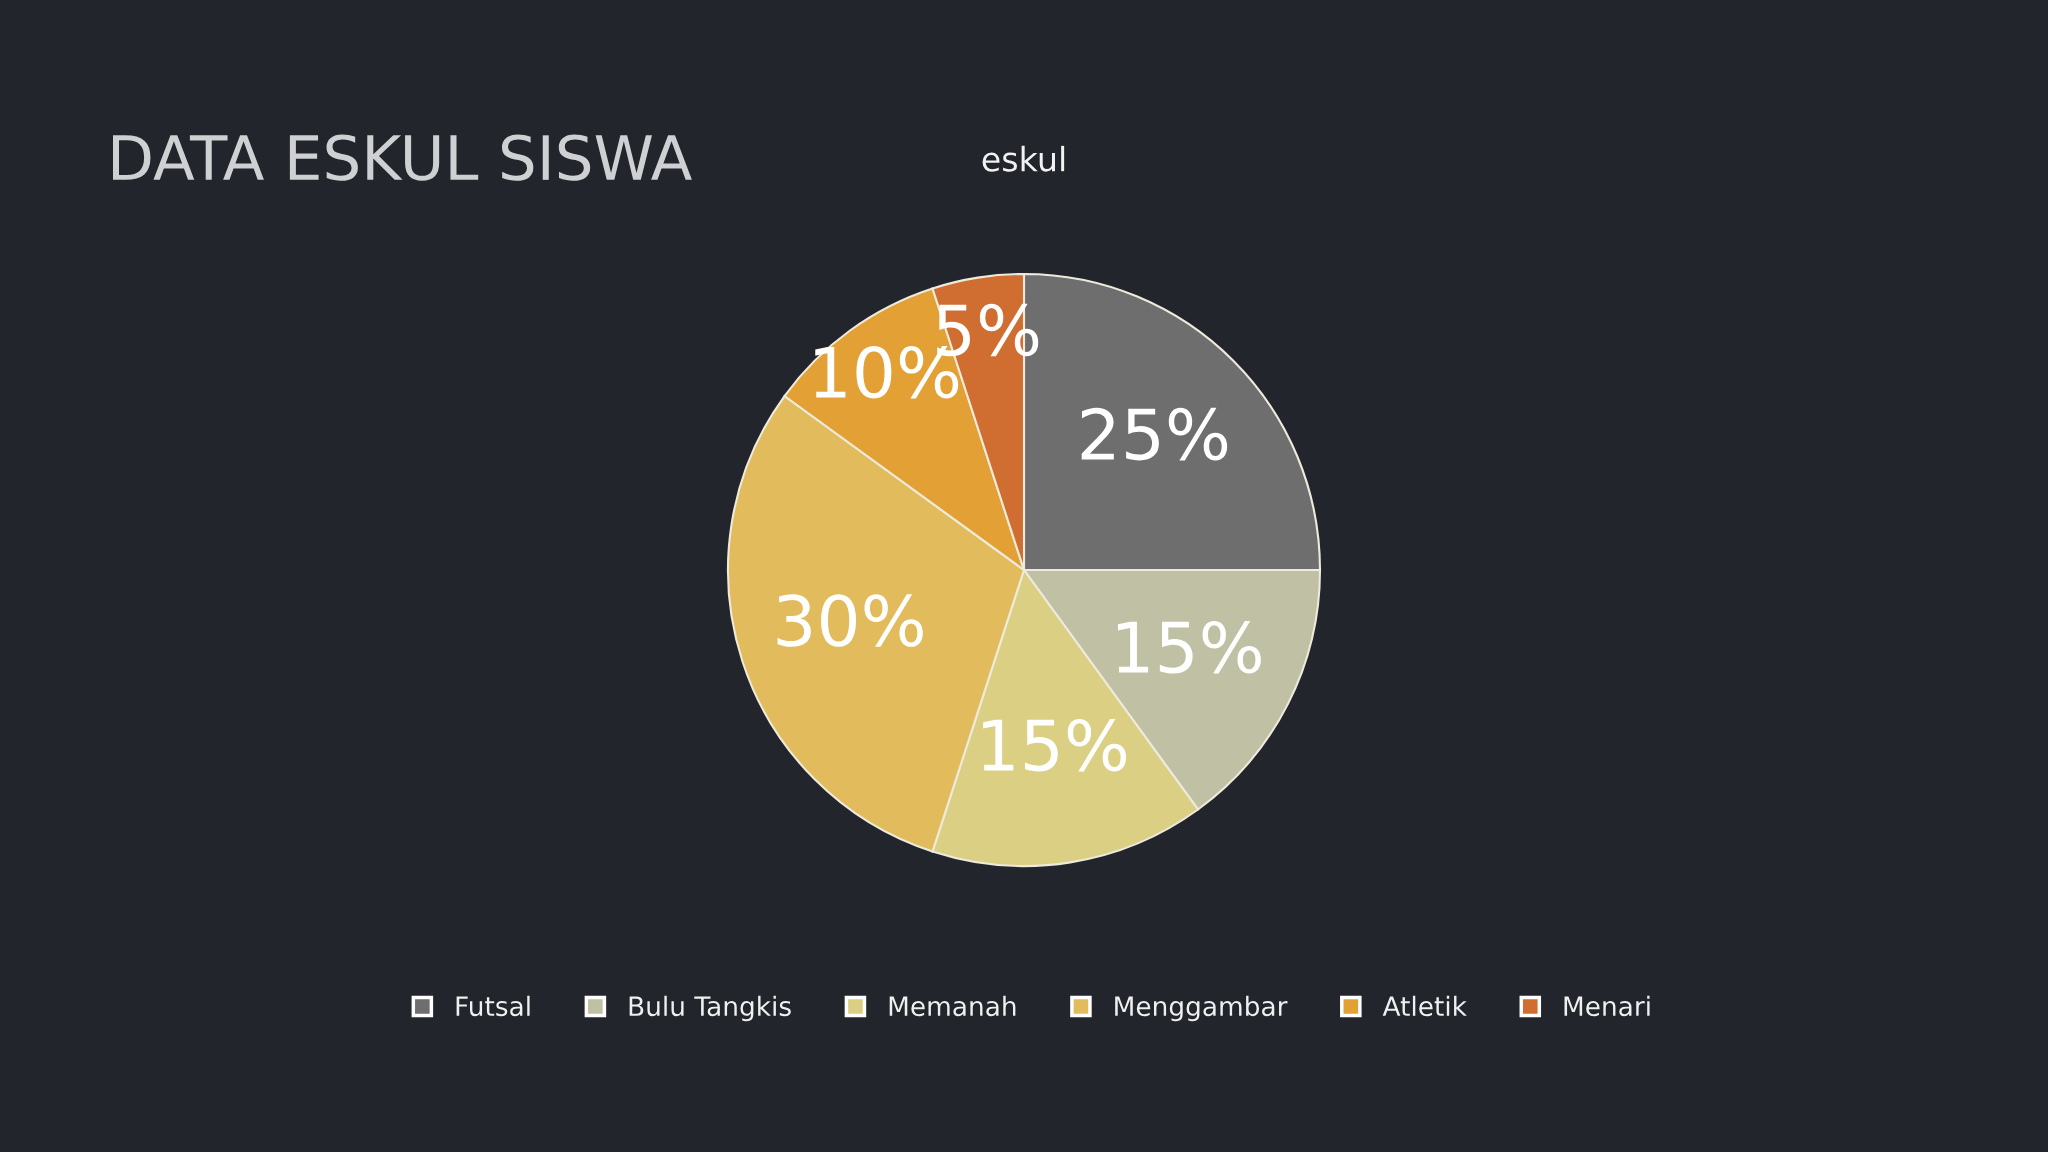  Describe the element at coordinates (850, 620) in the screenshot. I see `data-label: 30%` at that location.